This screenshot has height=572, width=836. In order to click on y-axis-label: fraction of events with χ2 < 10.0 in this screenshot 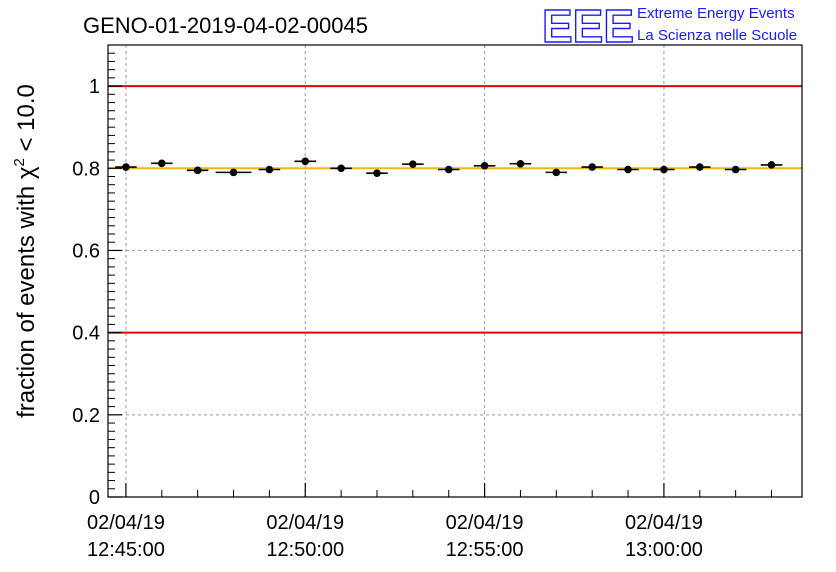, I will do `click(25, 251)`.